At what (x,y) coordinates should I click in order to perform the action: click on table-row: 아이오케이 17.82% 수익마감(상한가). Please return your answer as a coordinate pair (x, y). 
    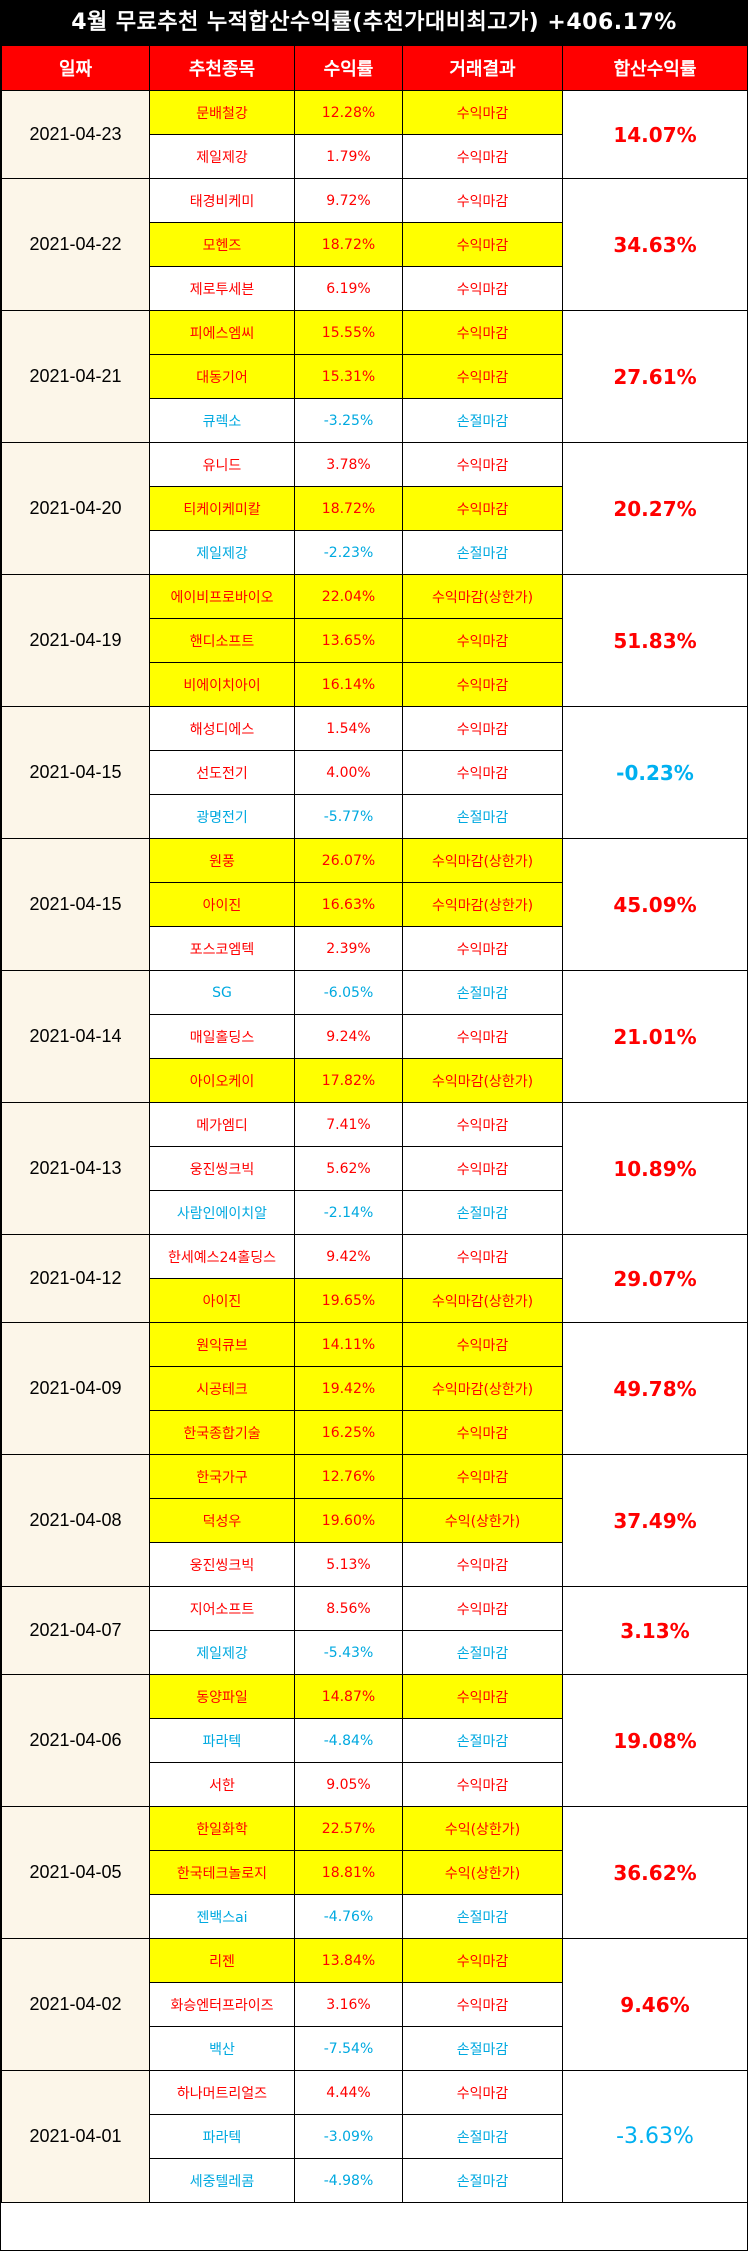
    Looking at the image, I should click on (375, 1080).